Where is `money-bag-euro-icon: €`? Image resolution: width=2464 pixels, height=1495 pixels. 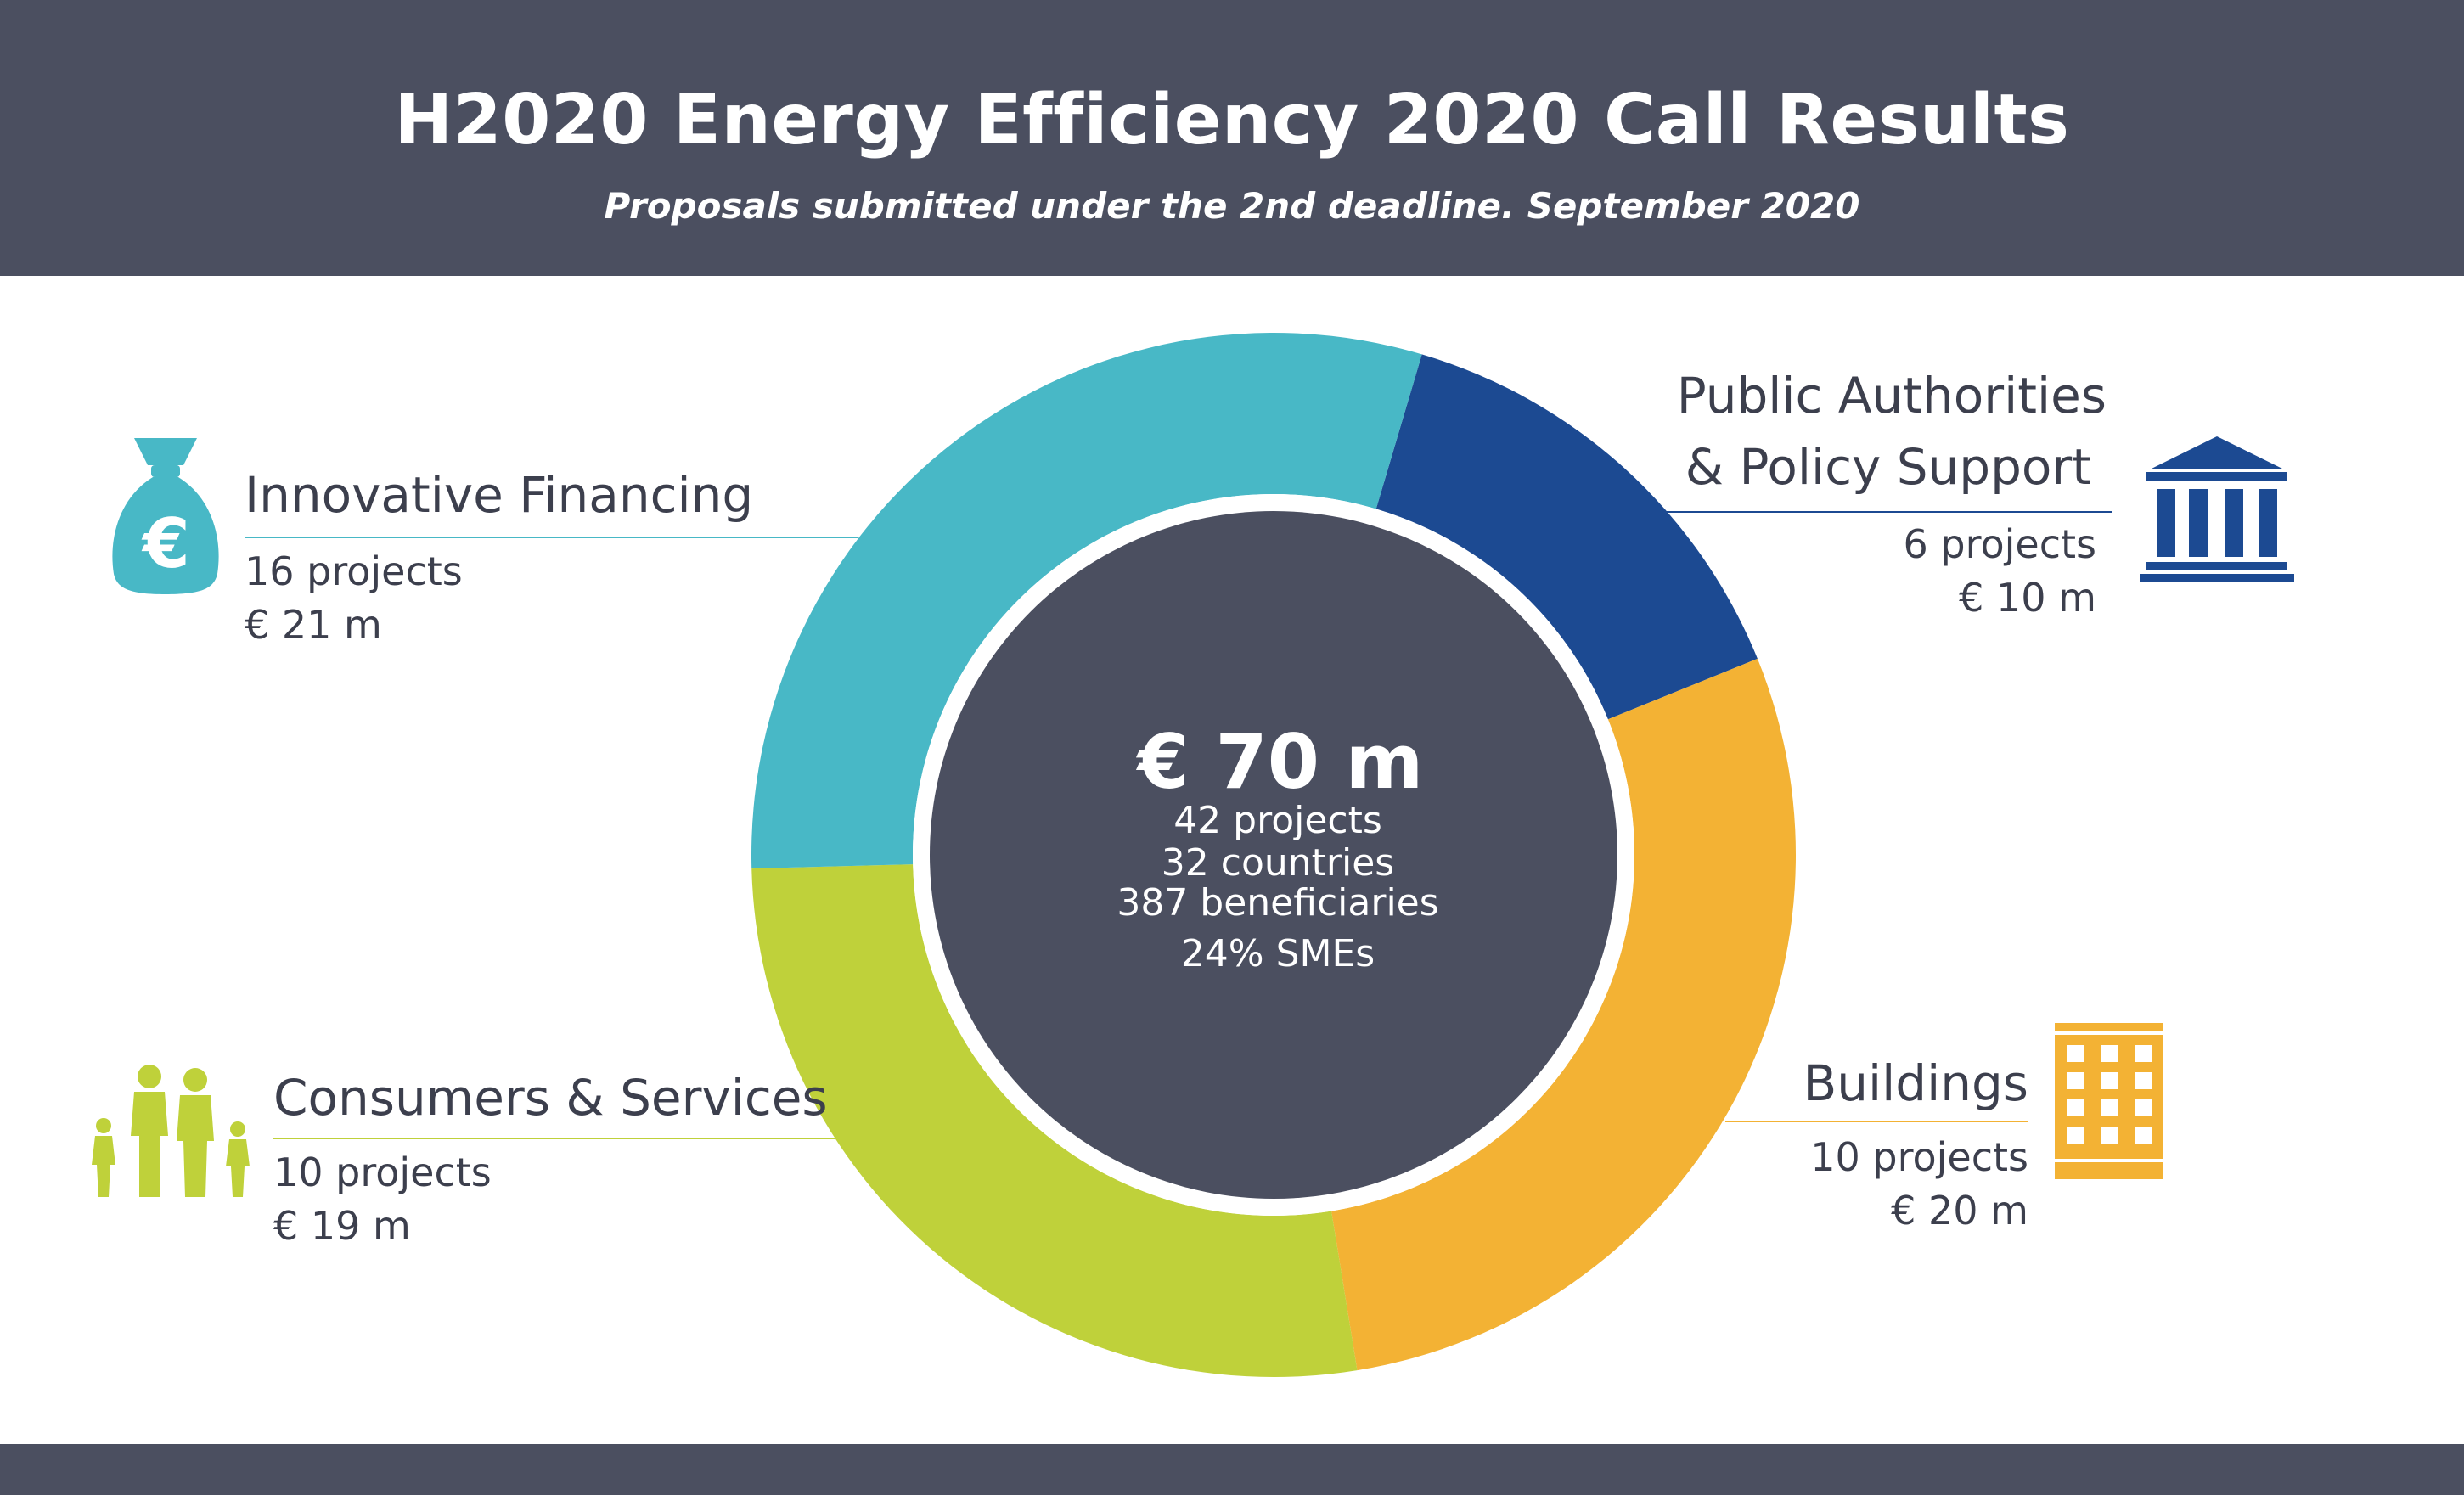
money-bag-euro-icon: € is located at coordinates (165, 514).